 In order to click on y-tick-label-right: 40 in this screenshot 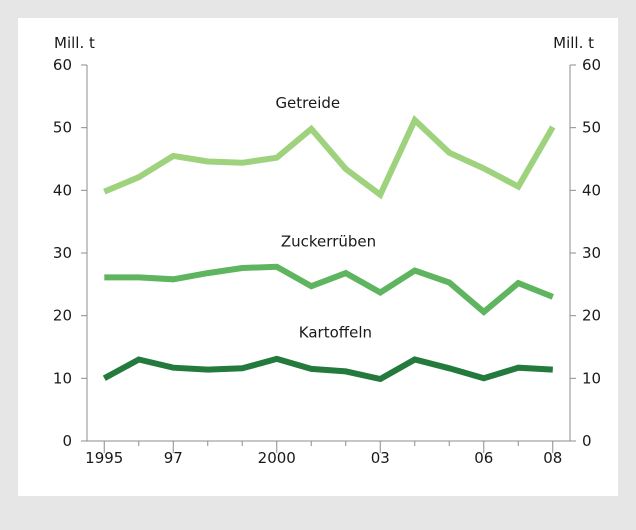, I will do `click(591, 190)`.